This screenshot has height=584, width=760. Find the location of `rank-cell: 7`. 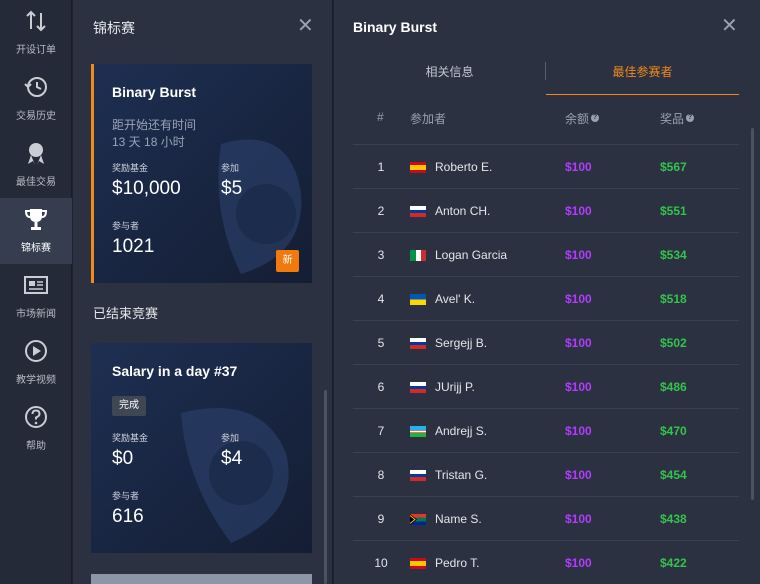

rank-cell: 7 is located at coordinates (381, 431).